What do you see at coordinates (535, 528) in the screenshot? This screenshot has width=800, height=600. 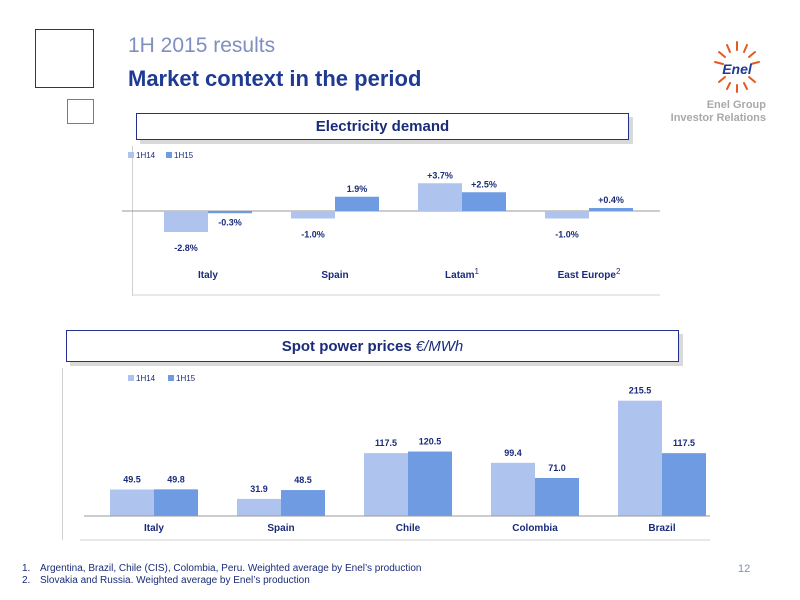 I see `prices-category-label-colombia: Colombia` at bounding box center [535, 528].